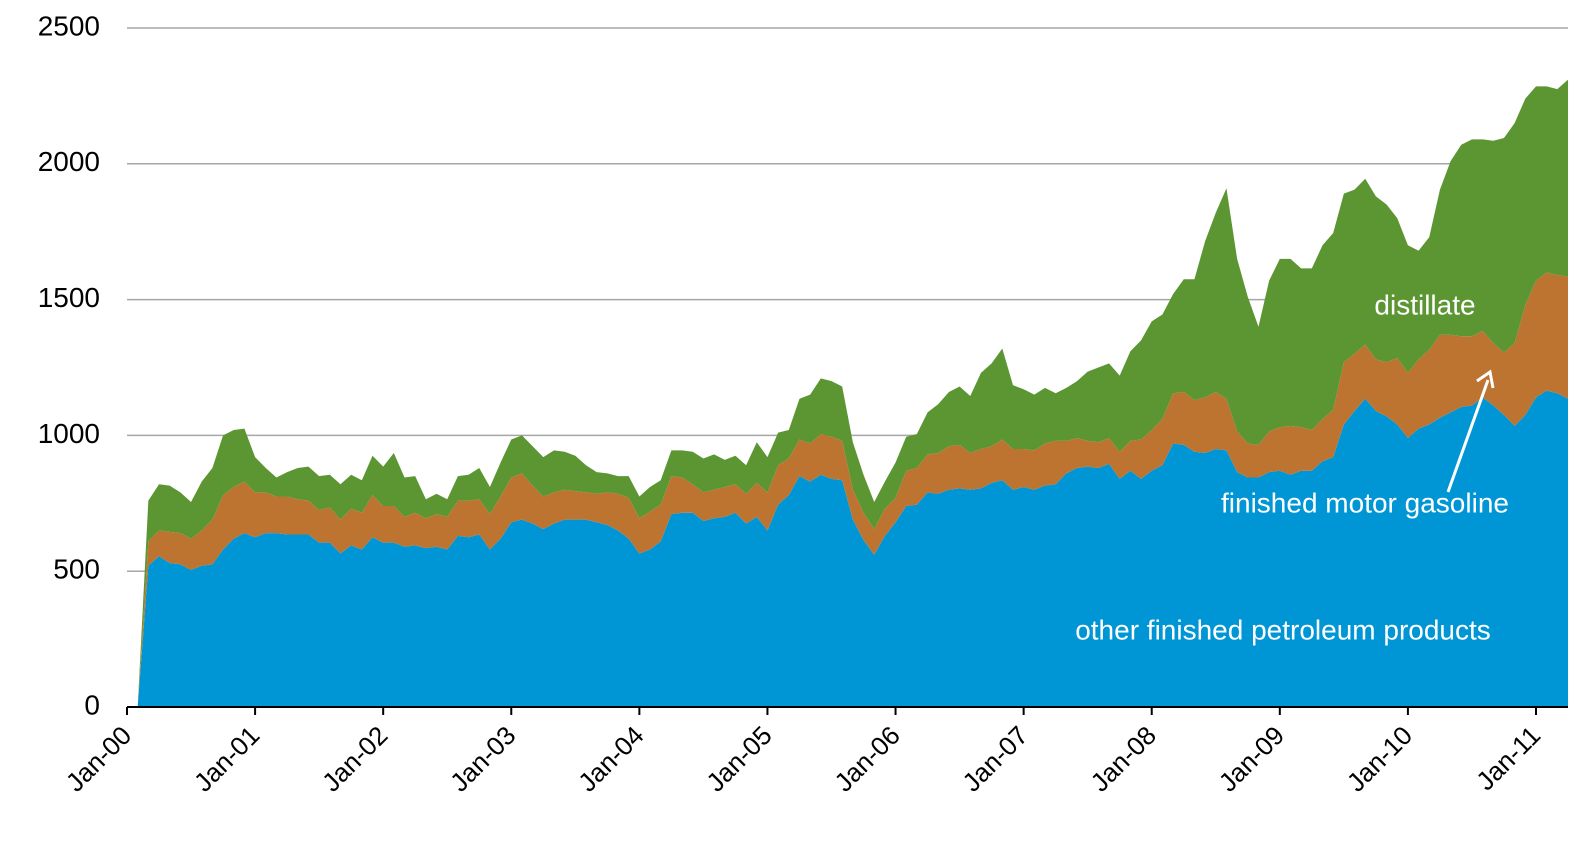 This screenshot has height=842, width=1581. Describe the element at coordinates (69, 25) in the screenshot. I see `y-tick-label: 2500` at that location.